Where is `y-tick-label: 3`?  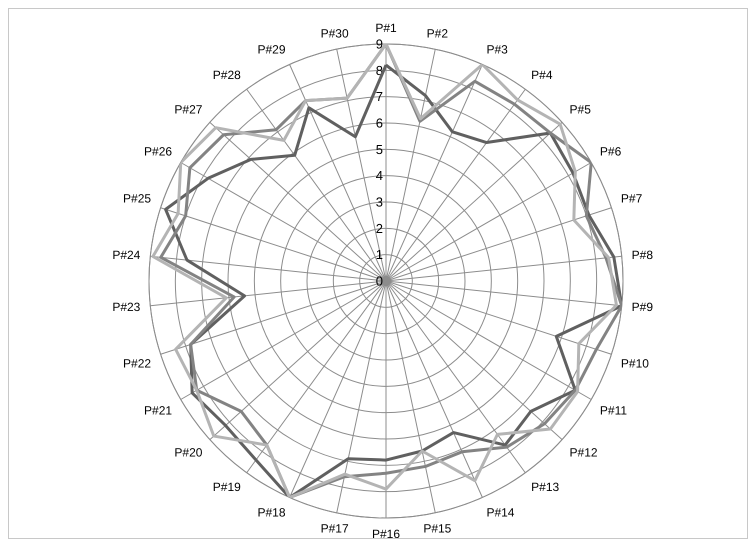
y-tick-label: 3 is located at coordinates (379, 202).